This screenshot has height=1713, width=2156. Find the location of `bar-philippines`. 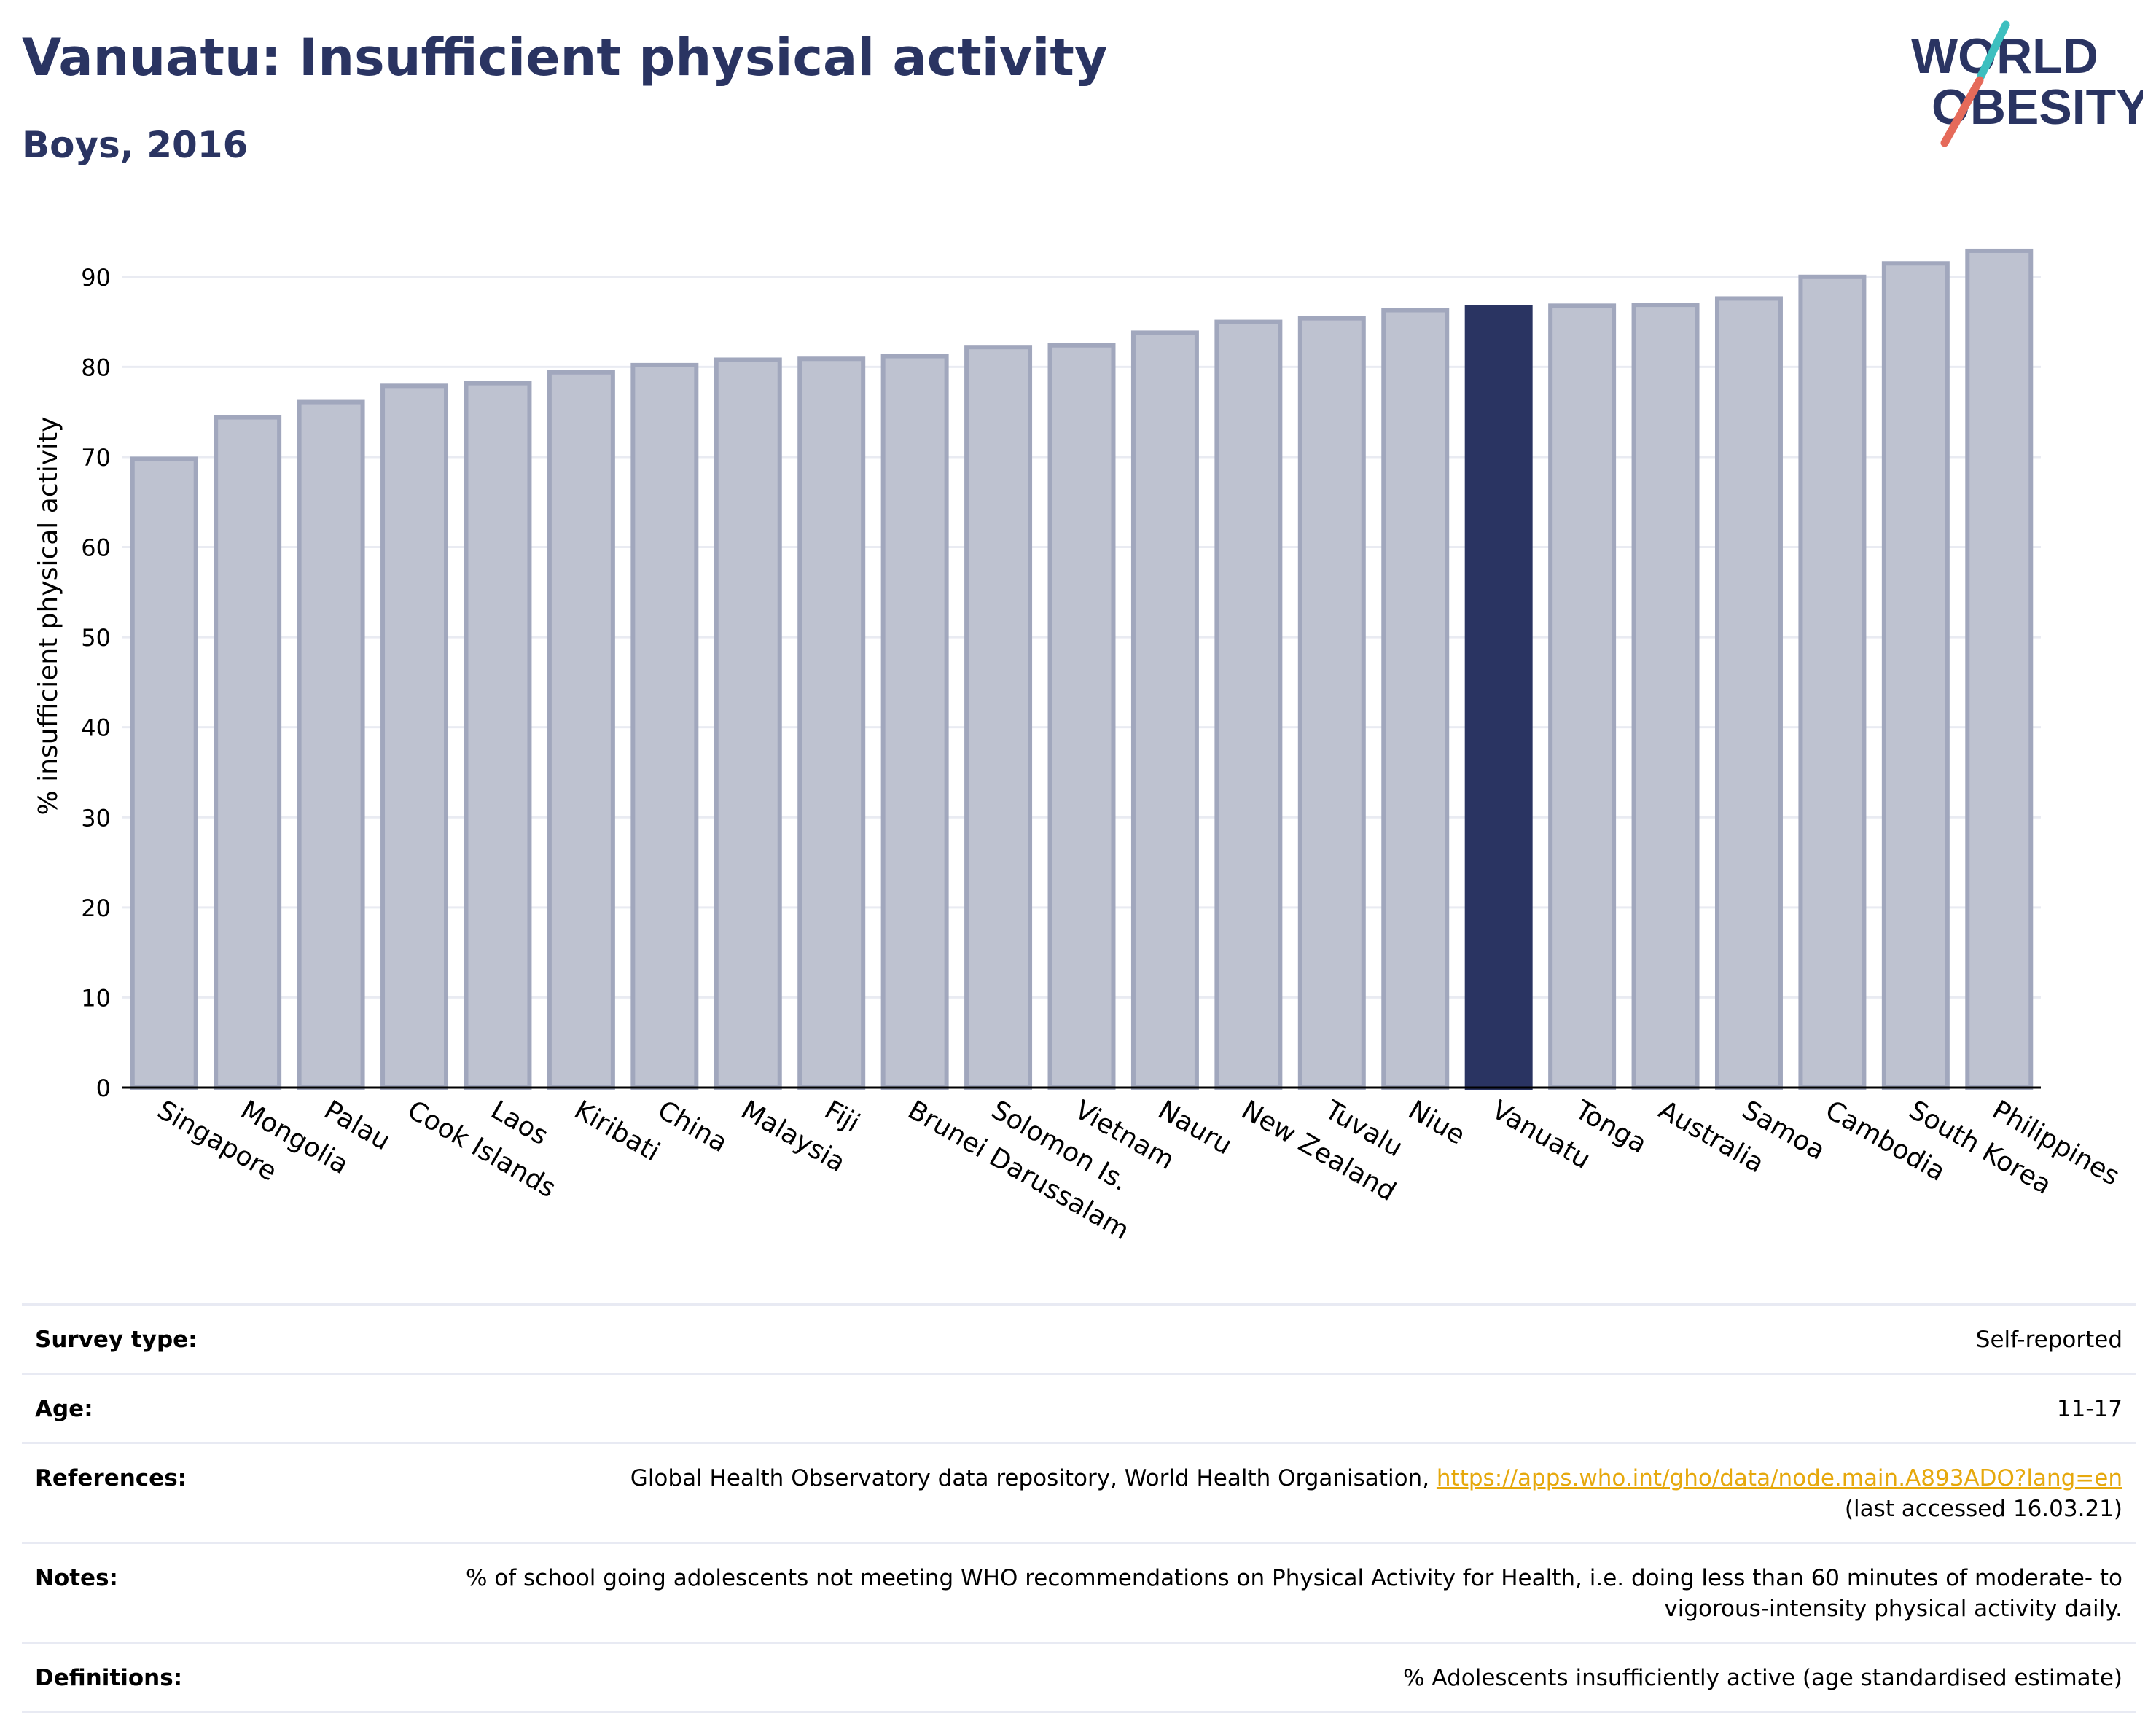

bar-philippines is located at coordinates (2000, 669).